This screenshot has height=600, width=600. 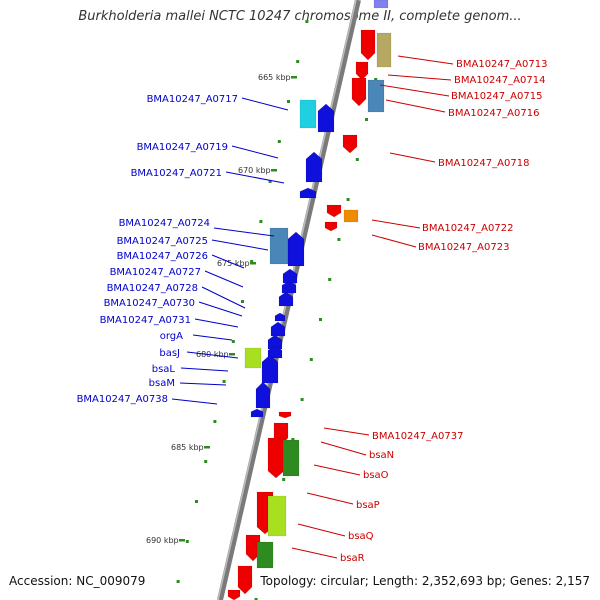 What do you see at coordinates (499, 80) in the screenshot?
I see `gene-label: BMA10247_A0714` at bounding box center [499, 80].